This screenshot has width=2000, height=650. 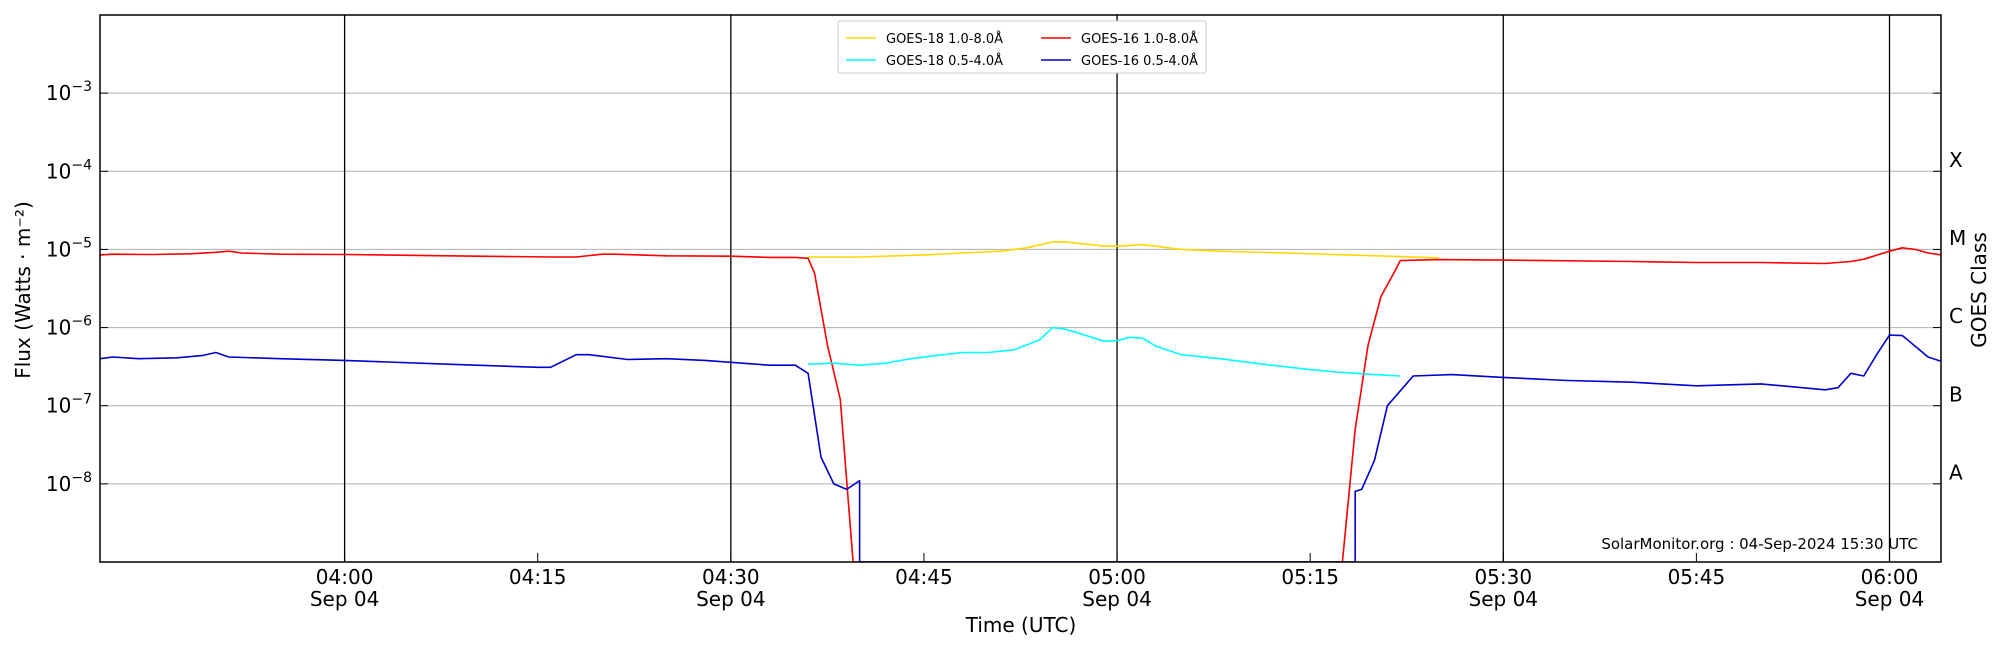 I want to click on x-tick-label: 04:45, so click(x=924, y=577).